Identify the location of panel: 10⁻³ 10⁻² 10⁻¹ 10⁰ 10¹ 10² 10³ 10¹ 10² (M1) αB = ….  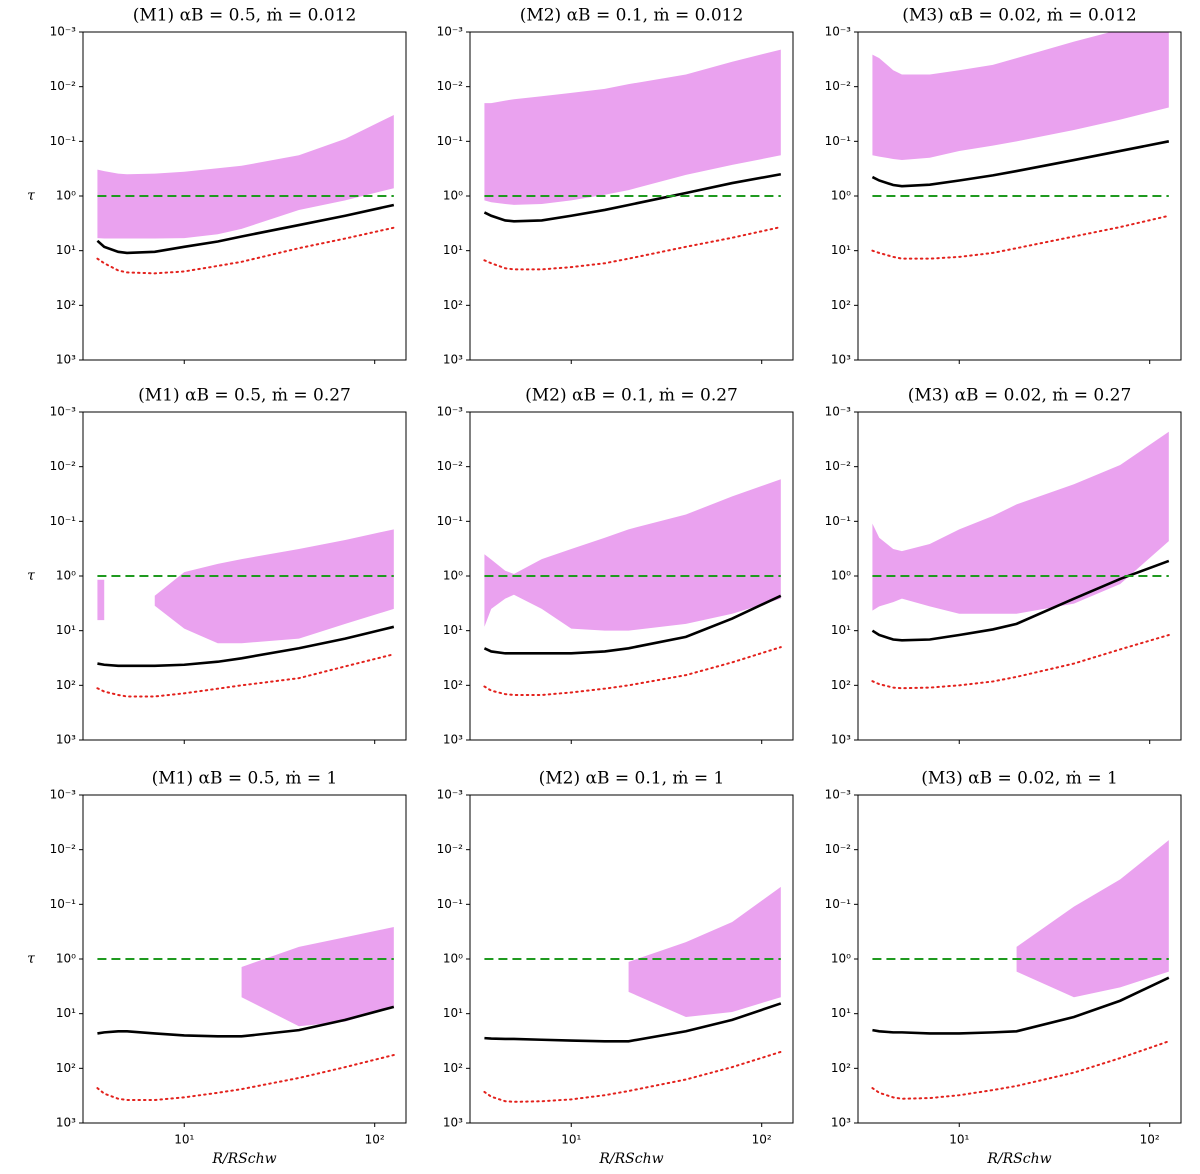
(217, 968).